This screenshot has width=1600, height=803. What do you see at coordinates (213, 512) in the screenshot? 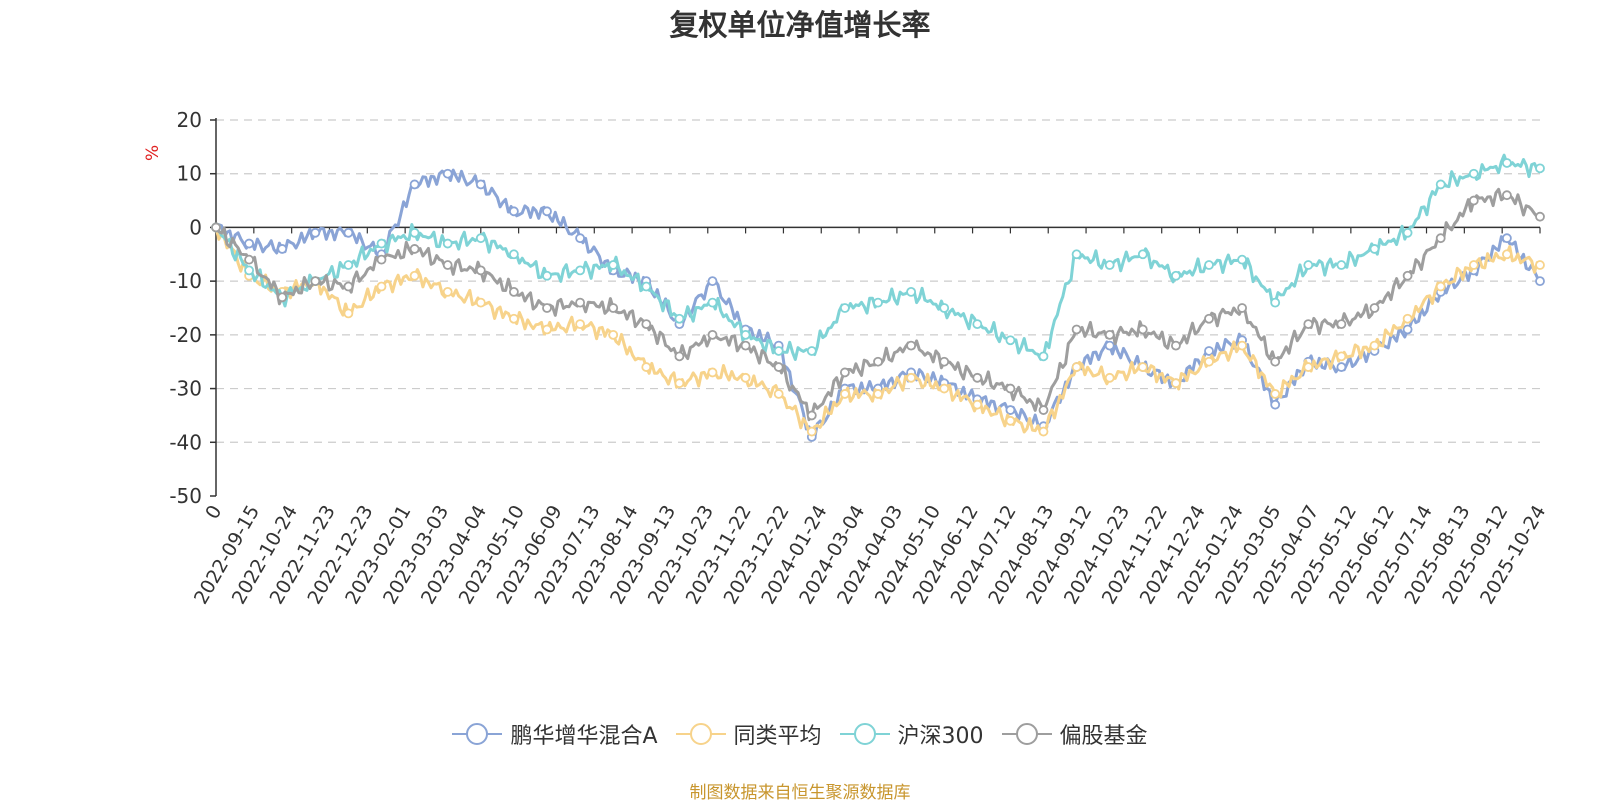
I see `x-tick-label: 0` at bounding box center [213, 512].